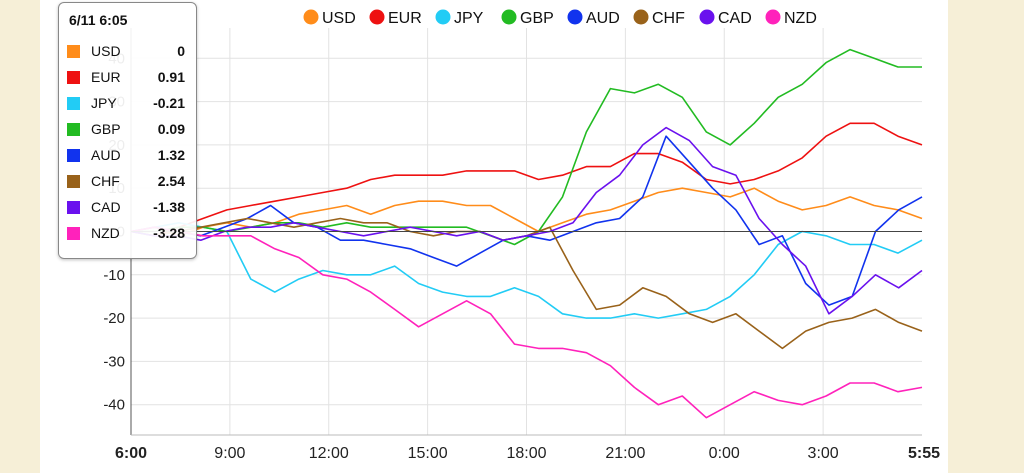 Image resolution: width=1024 pixels, height=473 pixels. I want to click on tooltip-currency: AUD, so click(106, 155).